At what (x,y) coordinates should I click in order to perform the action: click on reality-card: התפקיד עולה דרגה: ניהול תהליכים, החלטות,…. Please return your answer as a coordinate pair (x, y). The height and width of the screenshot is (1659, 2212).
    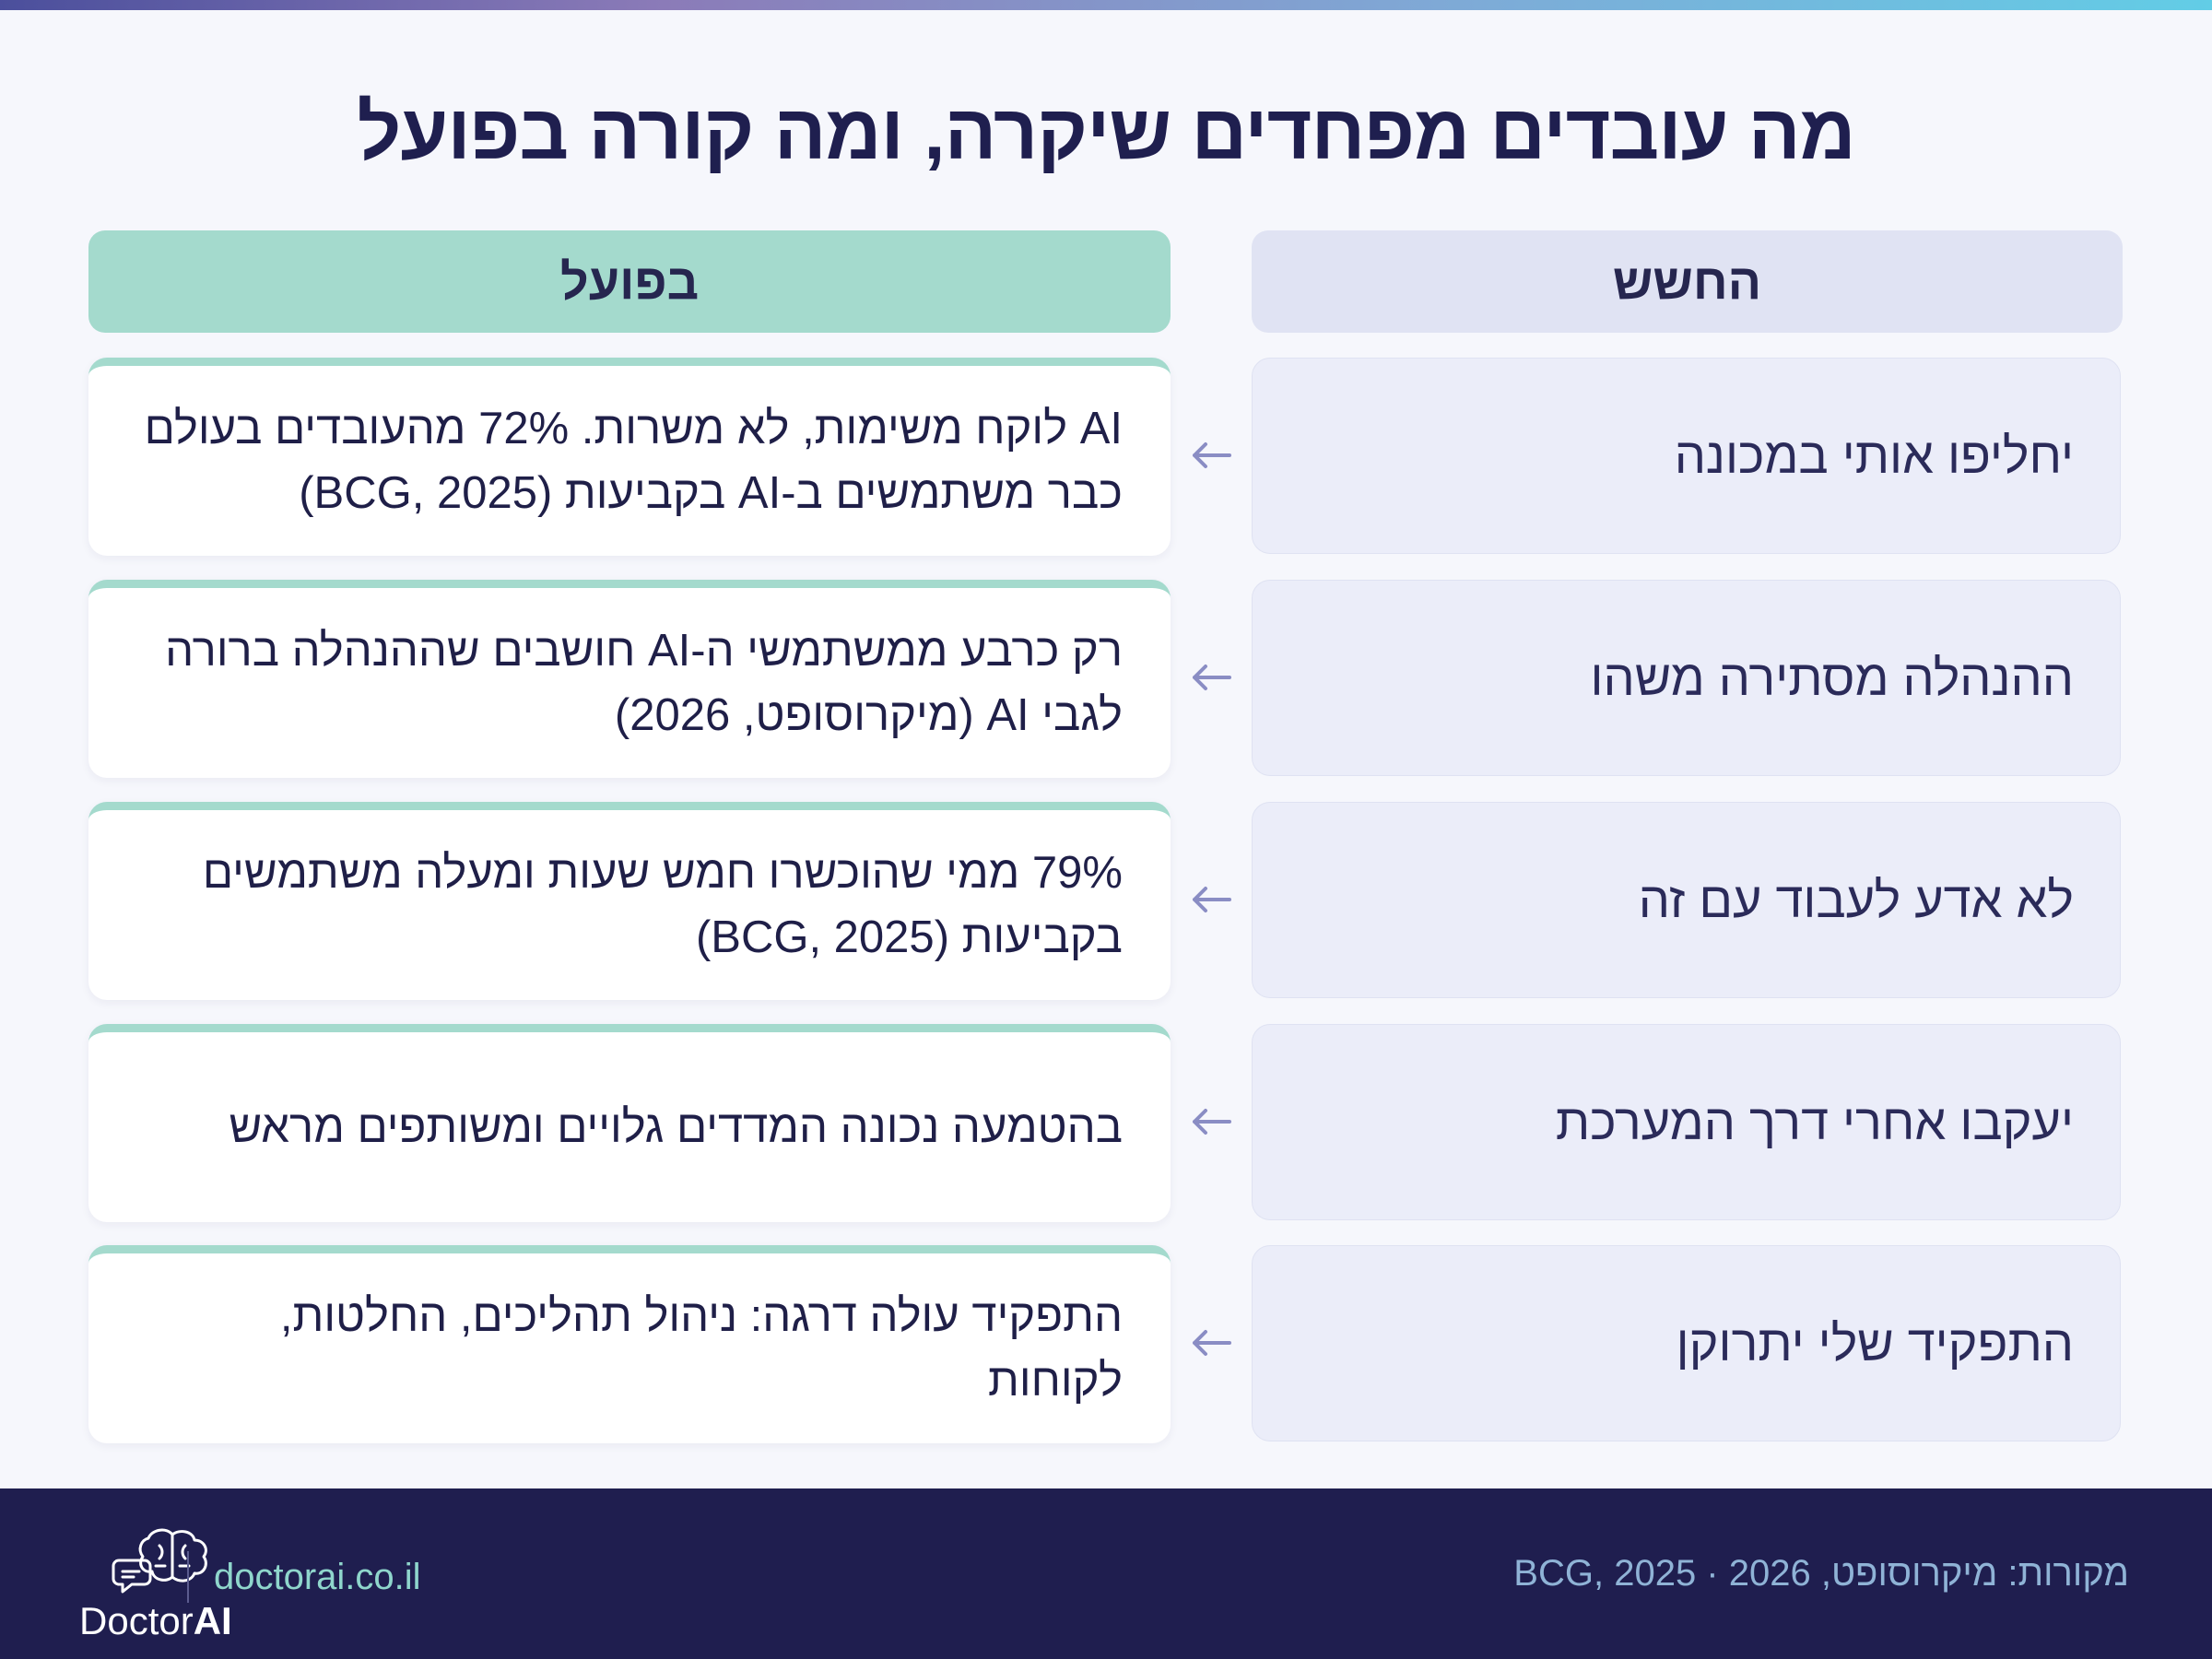
    Looking at the image, I should click on (629, 1344).